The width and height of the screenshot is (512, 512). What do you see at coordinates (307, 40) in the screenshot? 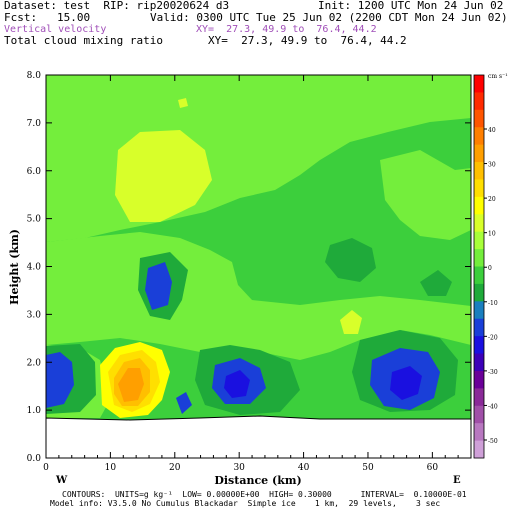
I see `cloud-mixing-xy: XY= 27.3, 49.9 to 76.4, 44.2` at bounding box center [307, 40].